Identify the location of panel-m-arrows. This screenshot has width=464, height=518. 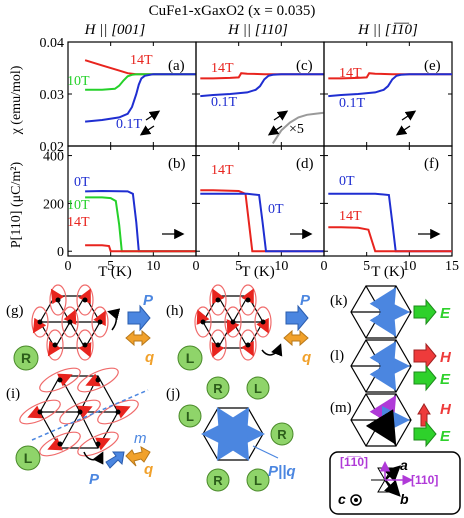
(387, 420).